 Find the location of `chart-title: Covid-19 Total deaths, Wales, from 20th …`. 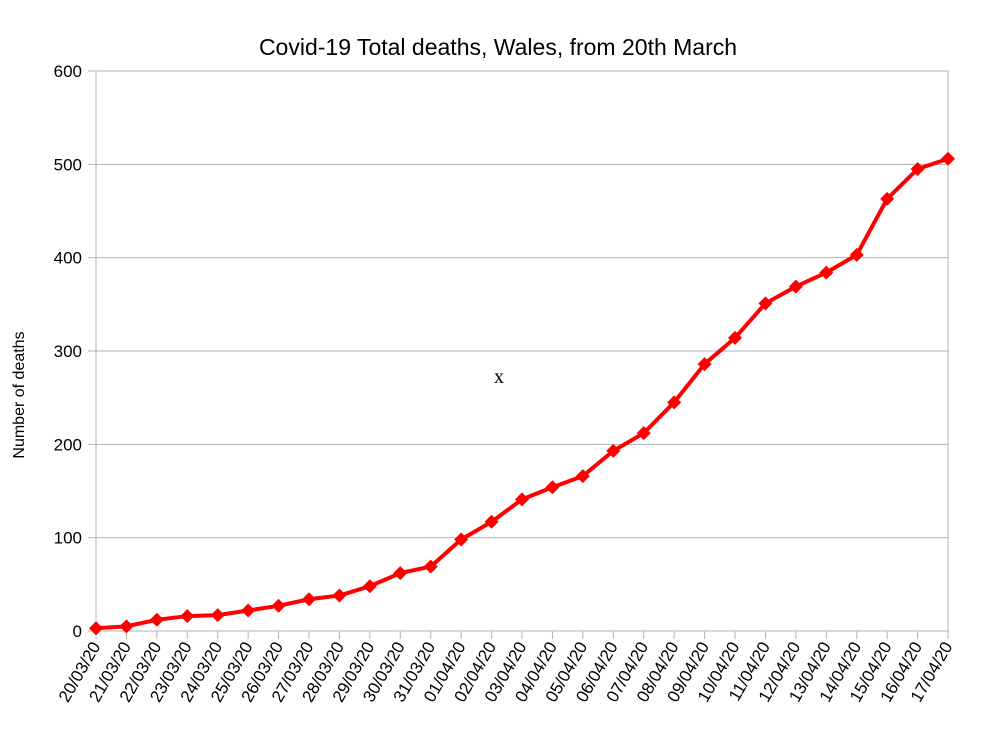

chart-title: Covid-19 Total deaths, Wales, from 20th … is located at coordinates (498, 47).